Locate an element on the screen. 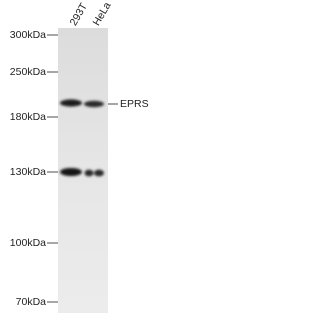  lane-label: HeLa is located at coordinates (102, 14).